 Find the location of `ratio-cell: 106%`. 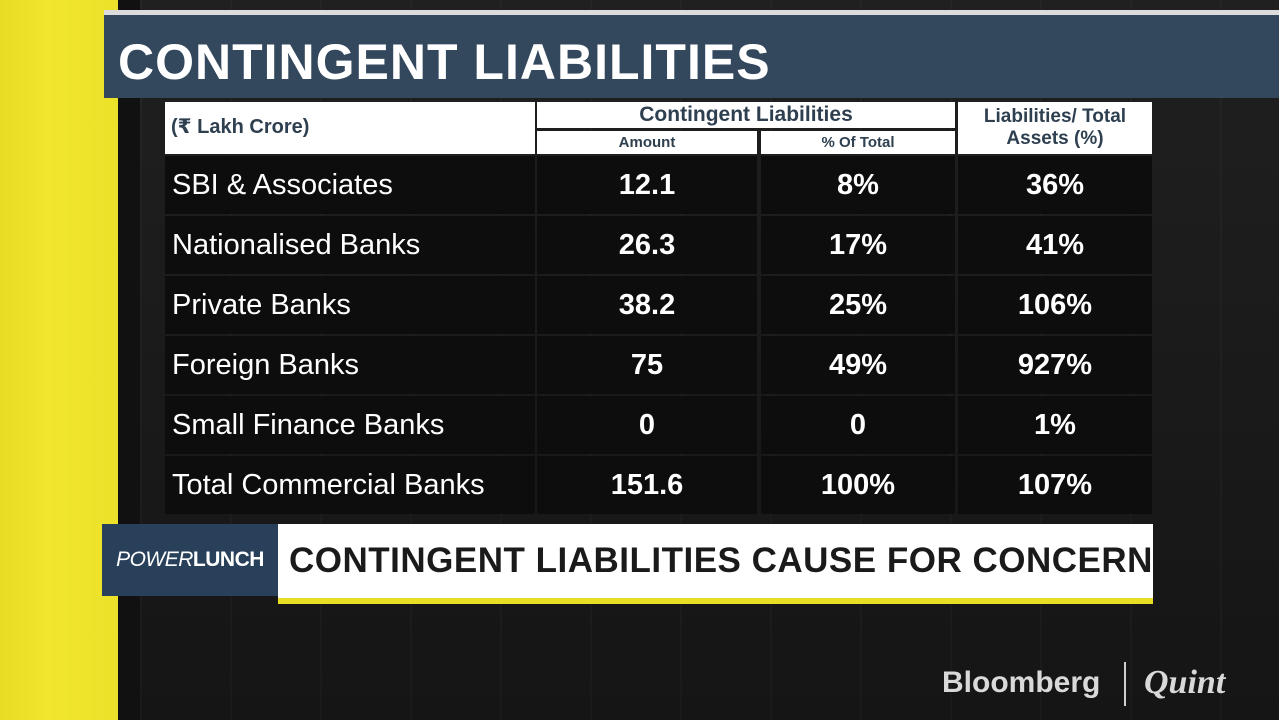

ratio-cell: 106% is located at coordinates (1055, 305).